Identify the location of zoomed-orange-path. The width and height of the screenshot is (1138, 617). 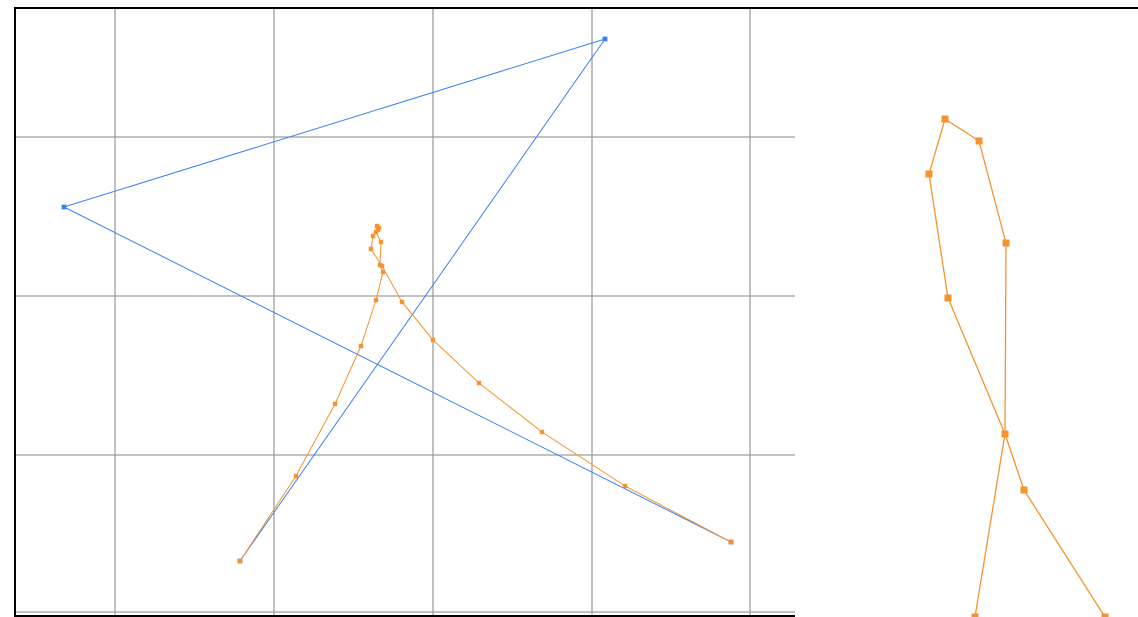
(1017, 366).